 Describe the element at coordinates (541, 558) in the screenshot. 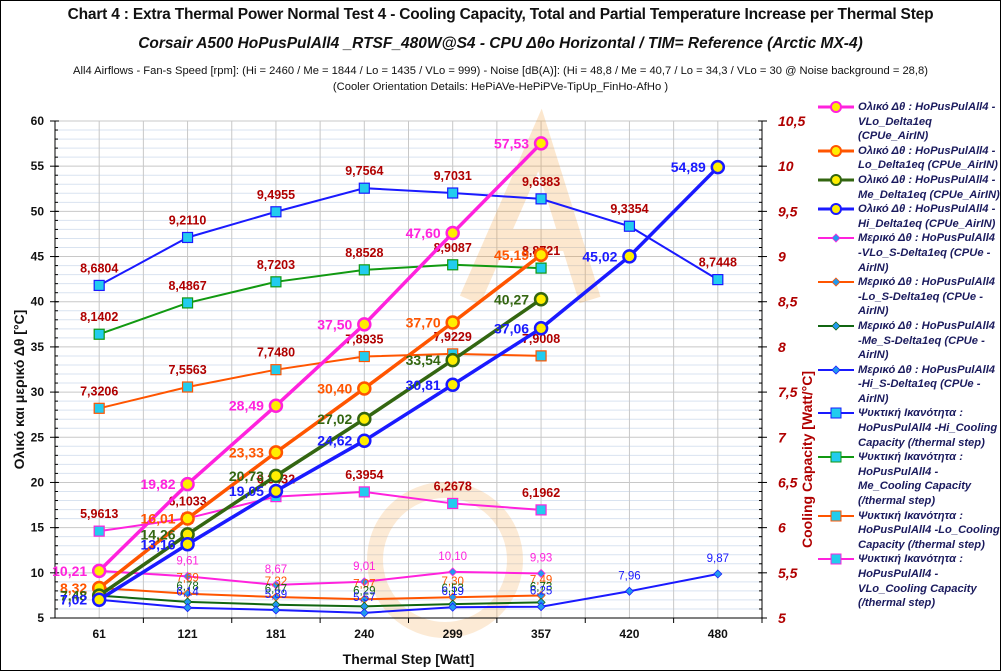

I see `data-label: 9,93` at that location.